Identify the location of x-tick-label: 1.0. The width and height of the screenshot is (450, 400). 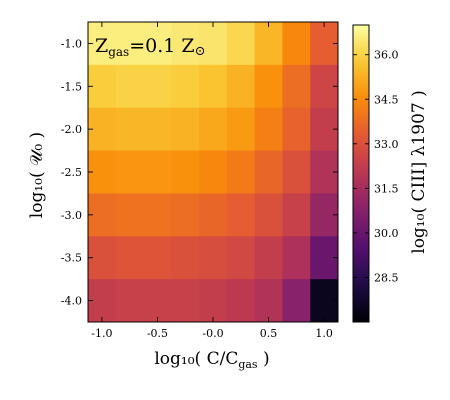
(324, 333).